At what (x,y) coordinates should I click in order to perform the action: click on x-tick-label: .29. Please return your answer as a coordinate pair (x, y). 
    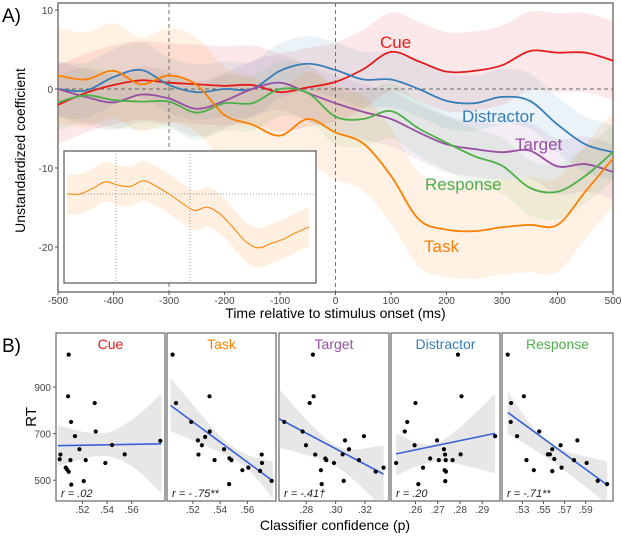
    Looking at the image, I should click on (482, 510).